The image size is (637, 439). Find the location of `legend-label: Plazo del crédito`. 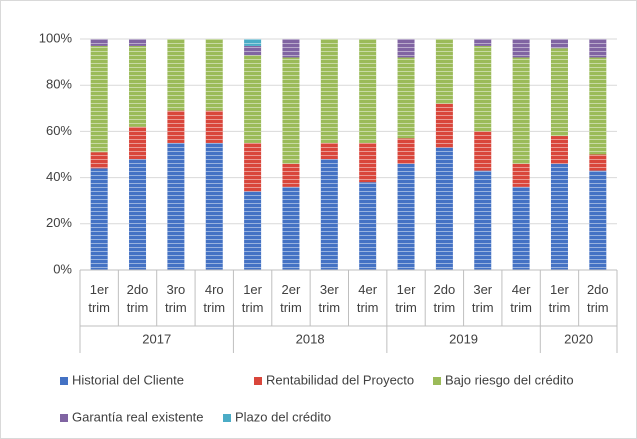

legend-label: Plazo del crédito is located at coordinates (283, 416).